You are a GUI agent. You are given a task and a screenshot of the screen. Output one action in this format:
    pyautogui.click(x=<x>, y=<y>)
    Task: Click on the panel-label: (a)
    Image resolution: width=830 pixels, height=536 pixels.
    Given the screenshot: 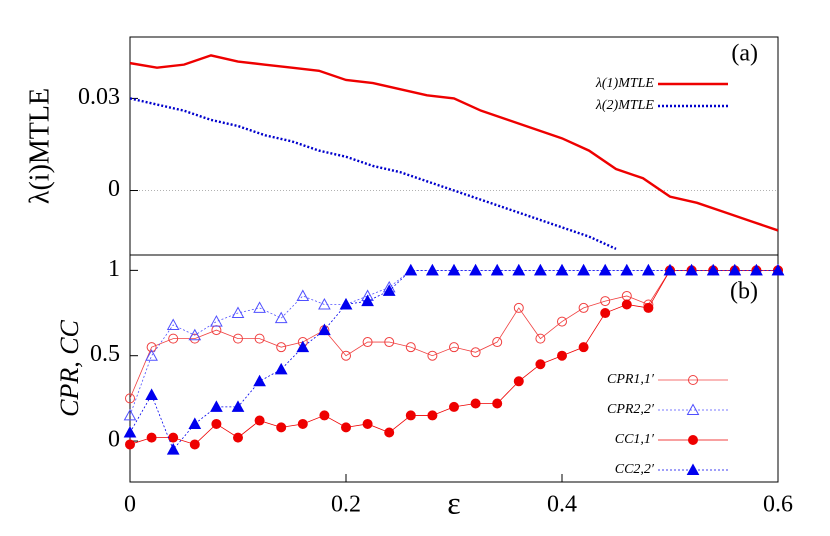 What is the action you would take?
    pyautogui.click(x=744, y=54)
    